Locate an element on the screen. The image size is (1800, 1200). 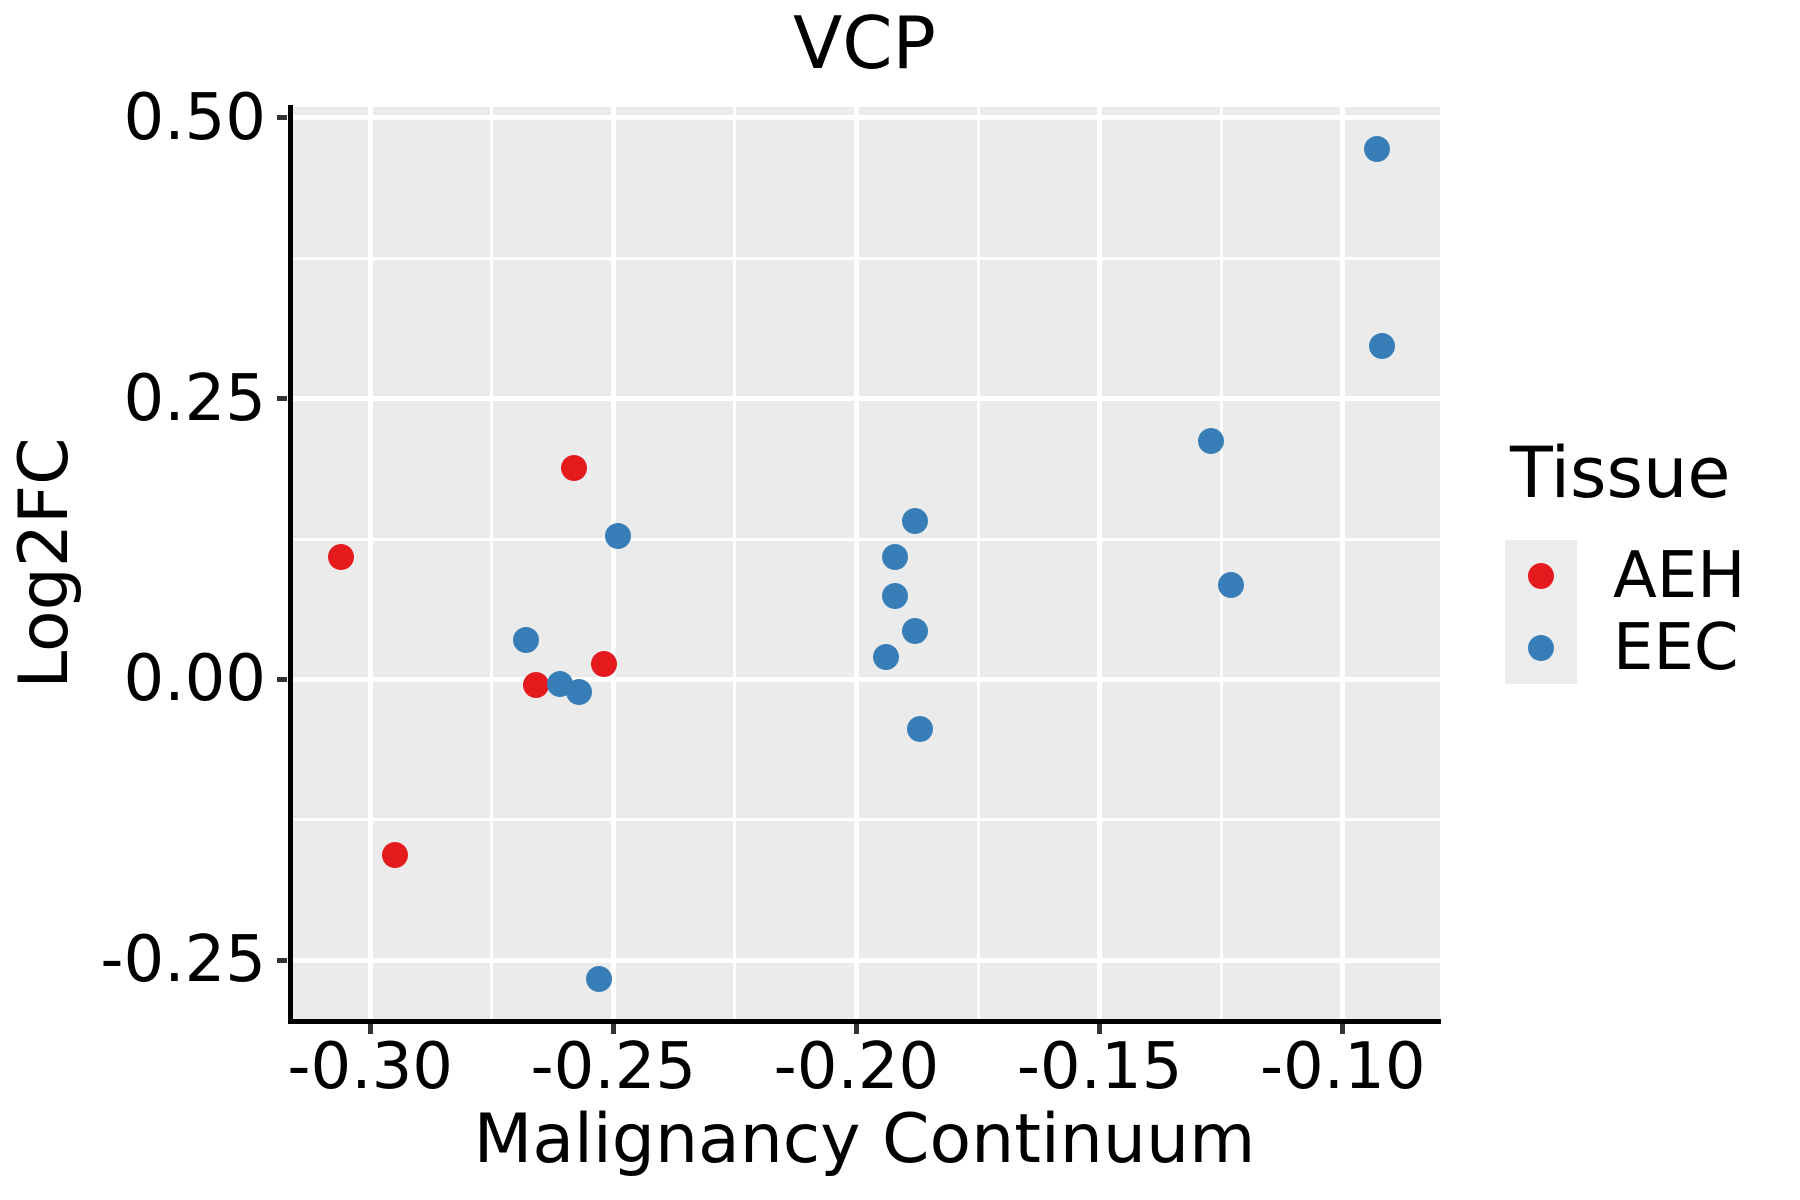
legend-item-aeh: AEH is located at coordinates (1652, 576).